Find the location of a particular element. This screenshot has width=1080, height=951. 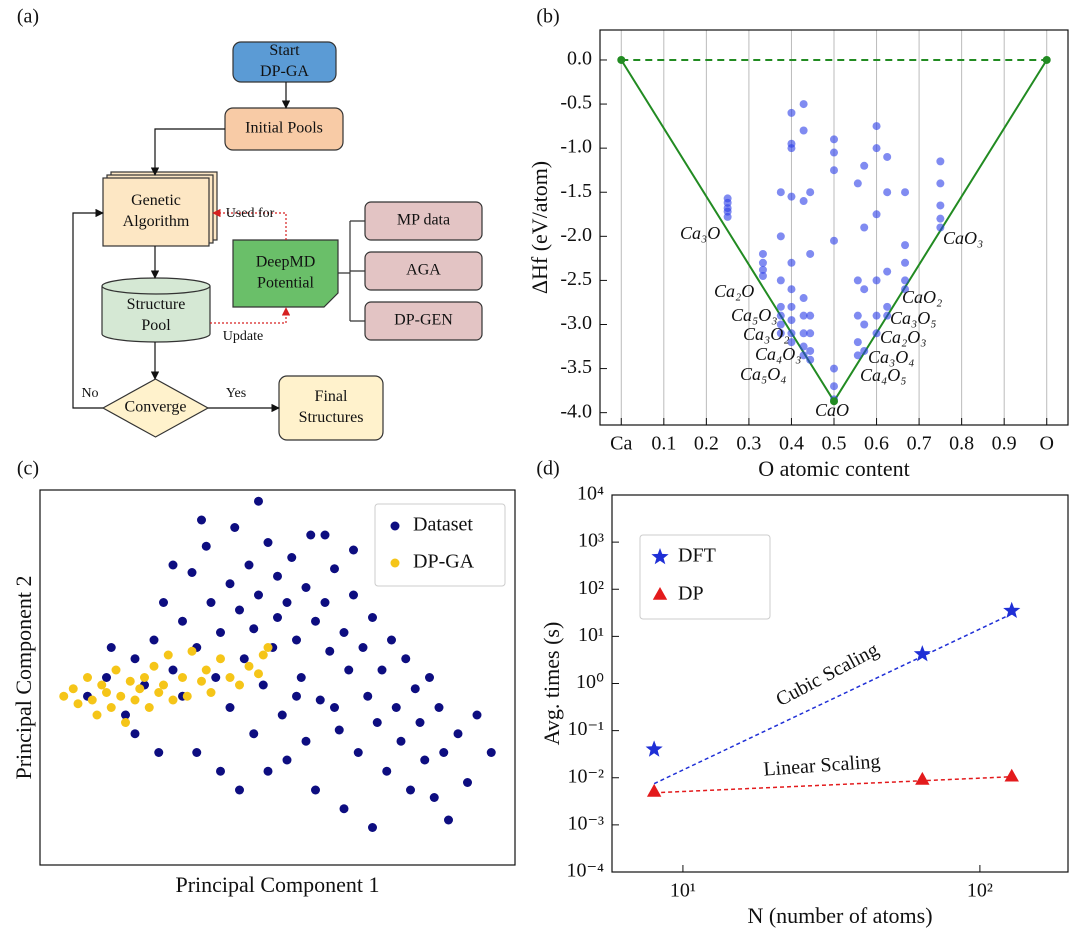

y-tick-label: -1.0 is located at coordinates (576, 147).